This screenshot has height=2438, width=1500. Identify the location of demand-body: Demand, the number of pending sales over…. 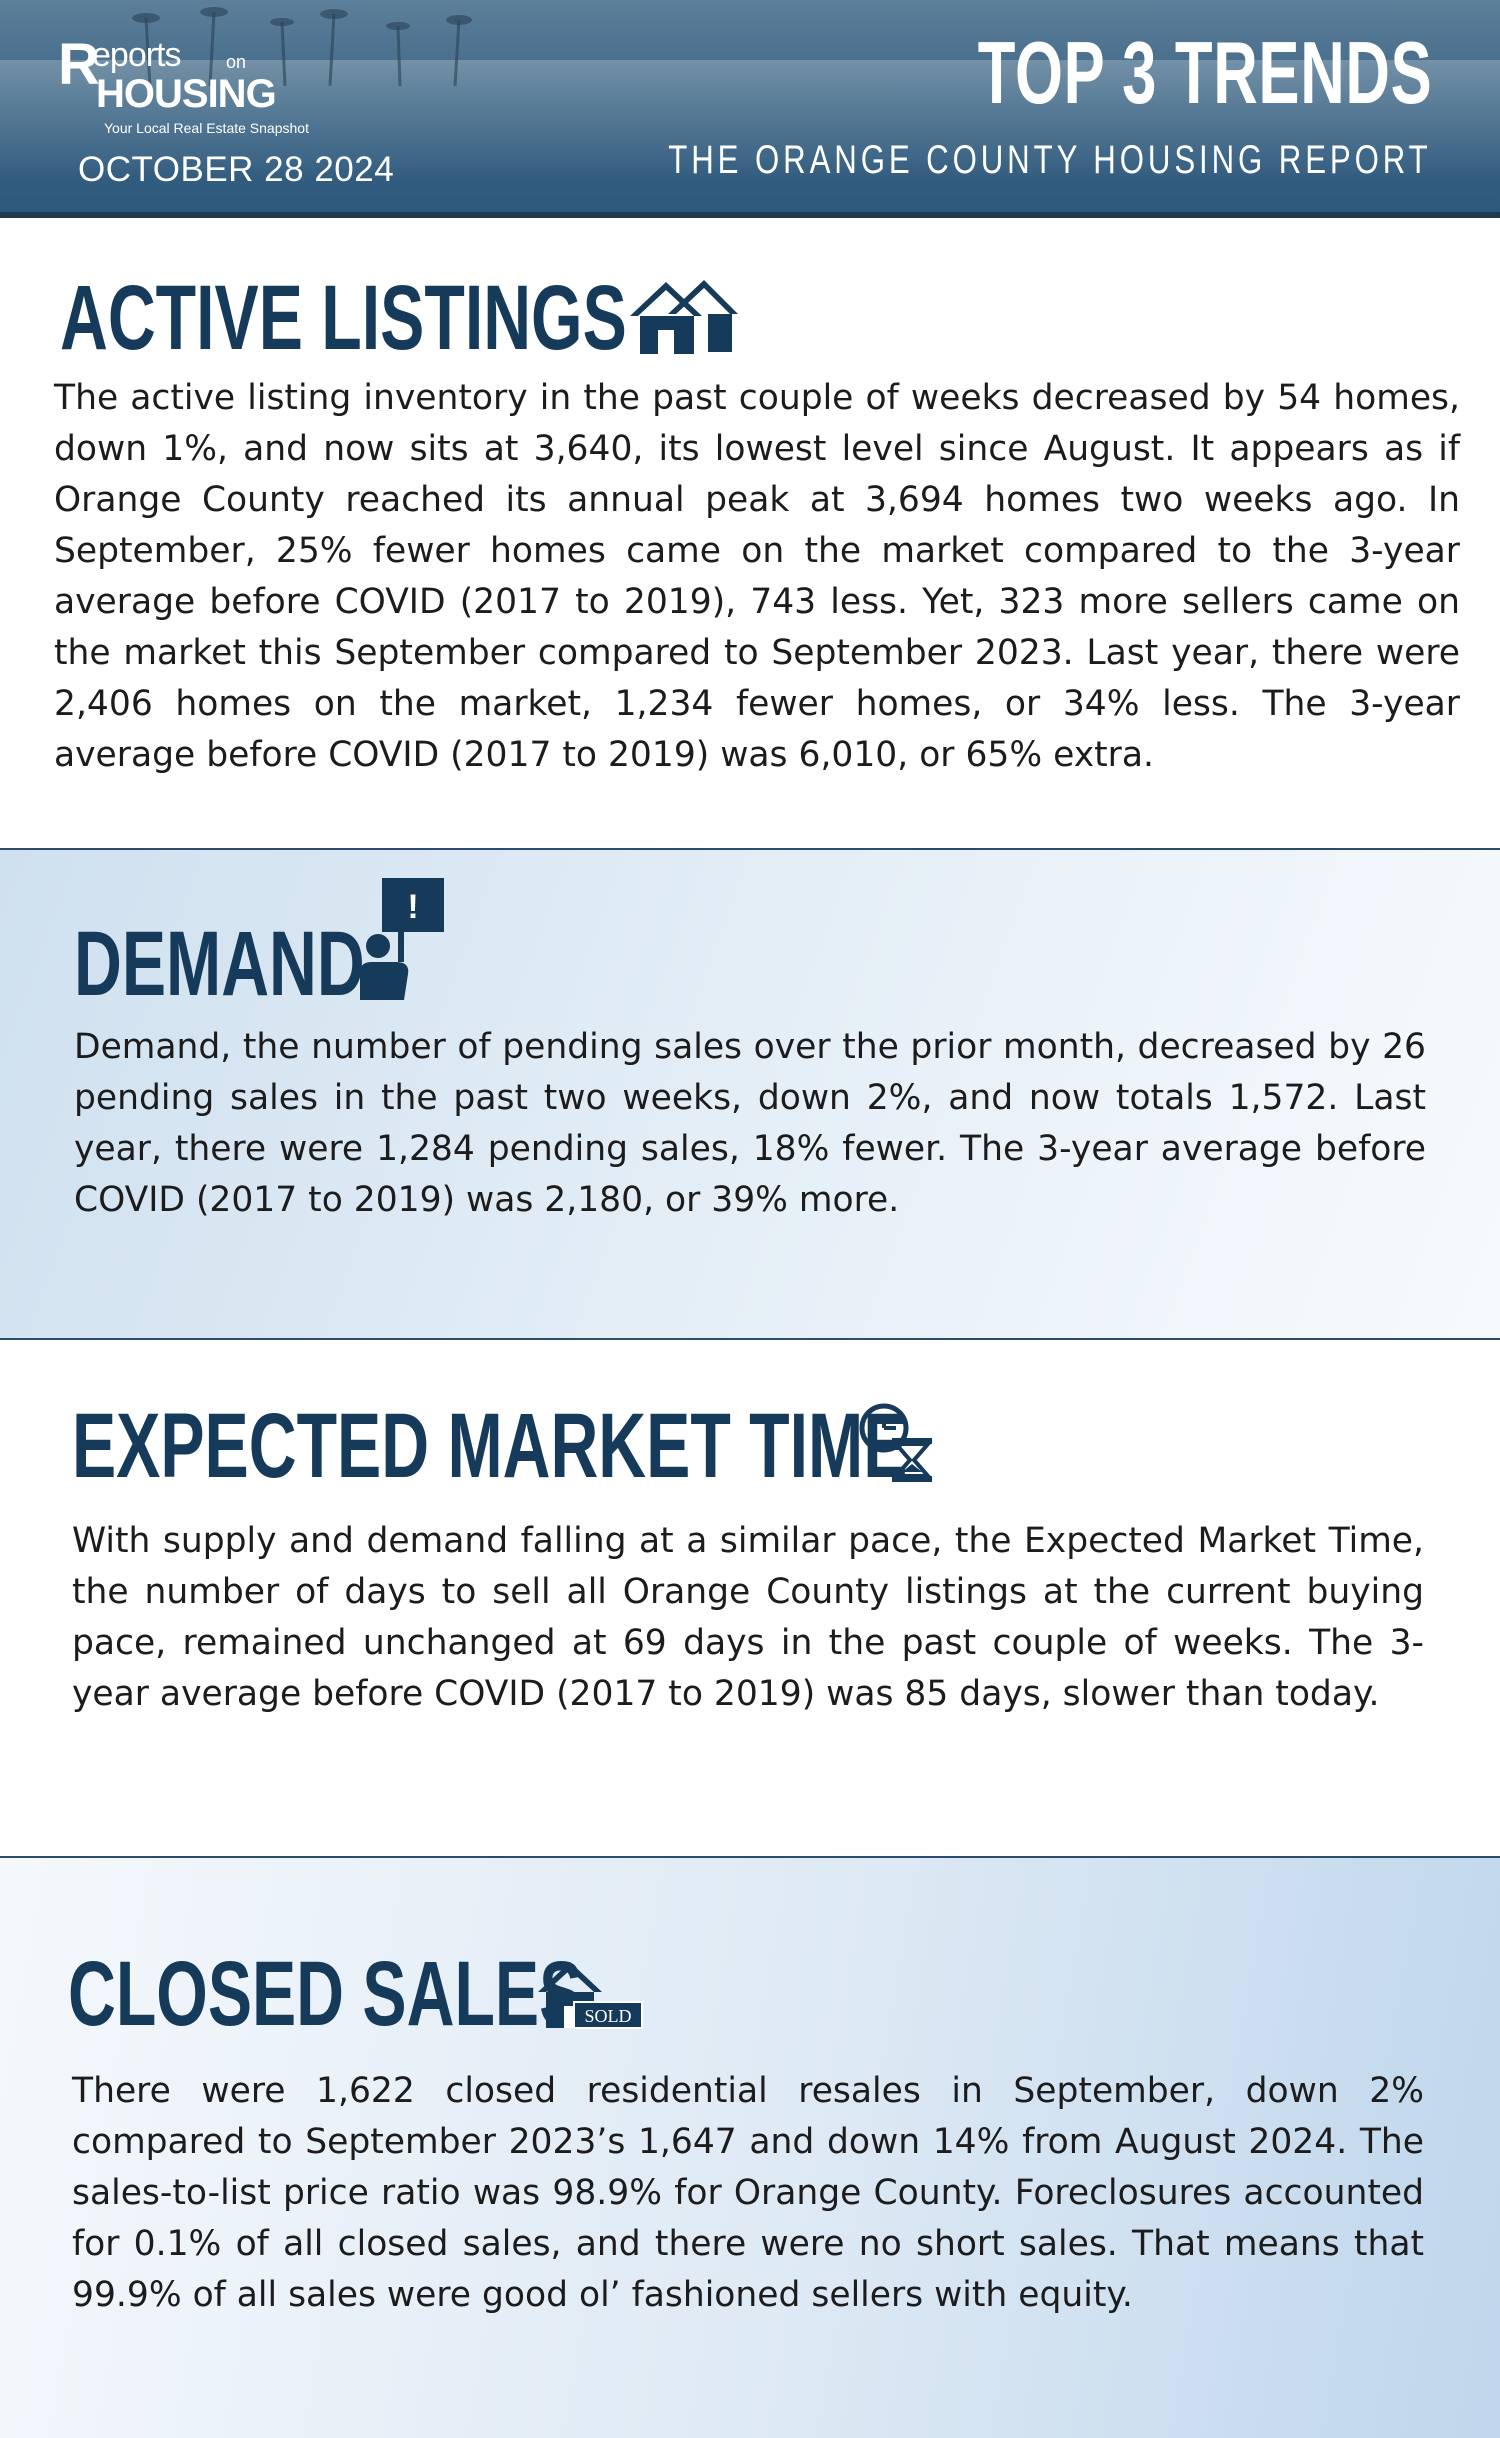
(750, 1123).